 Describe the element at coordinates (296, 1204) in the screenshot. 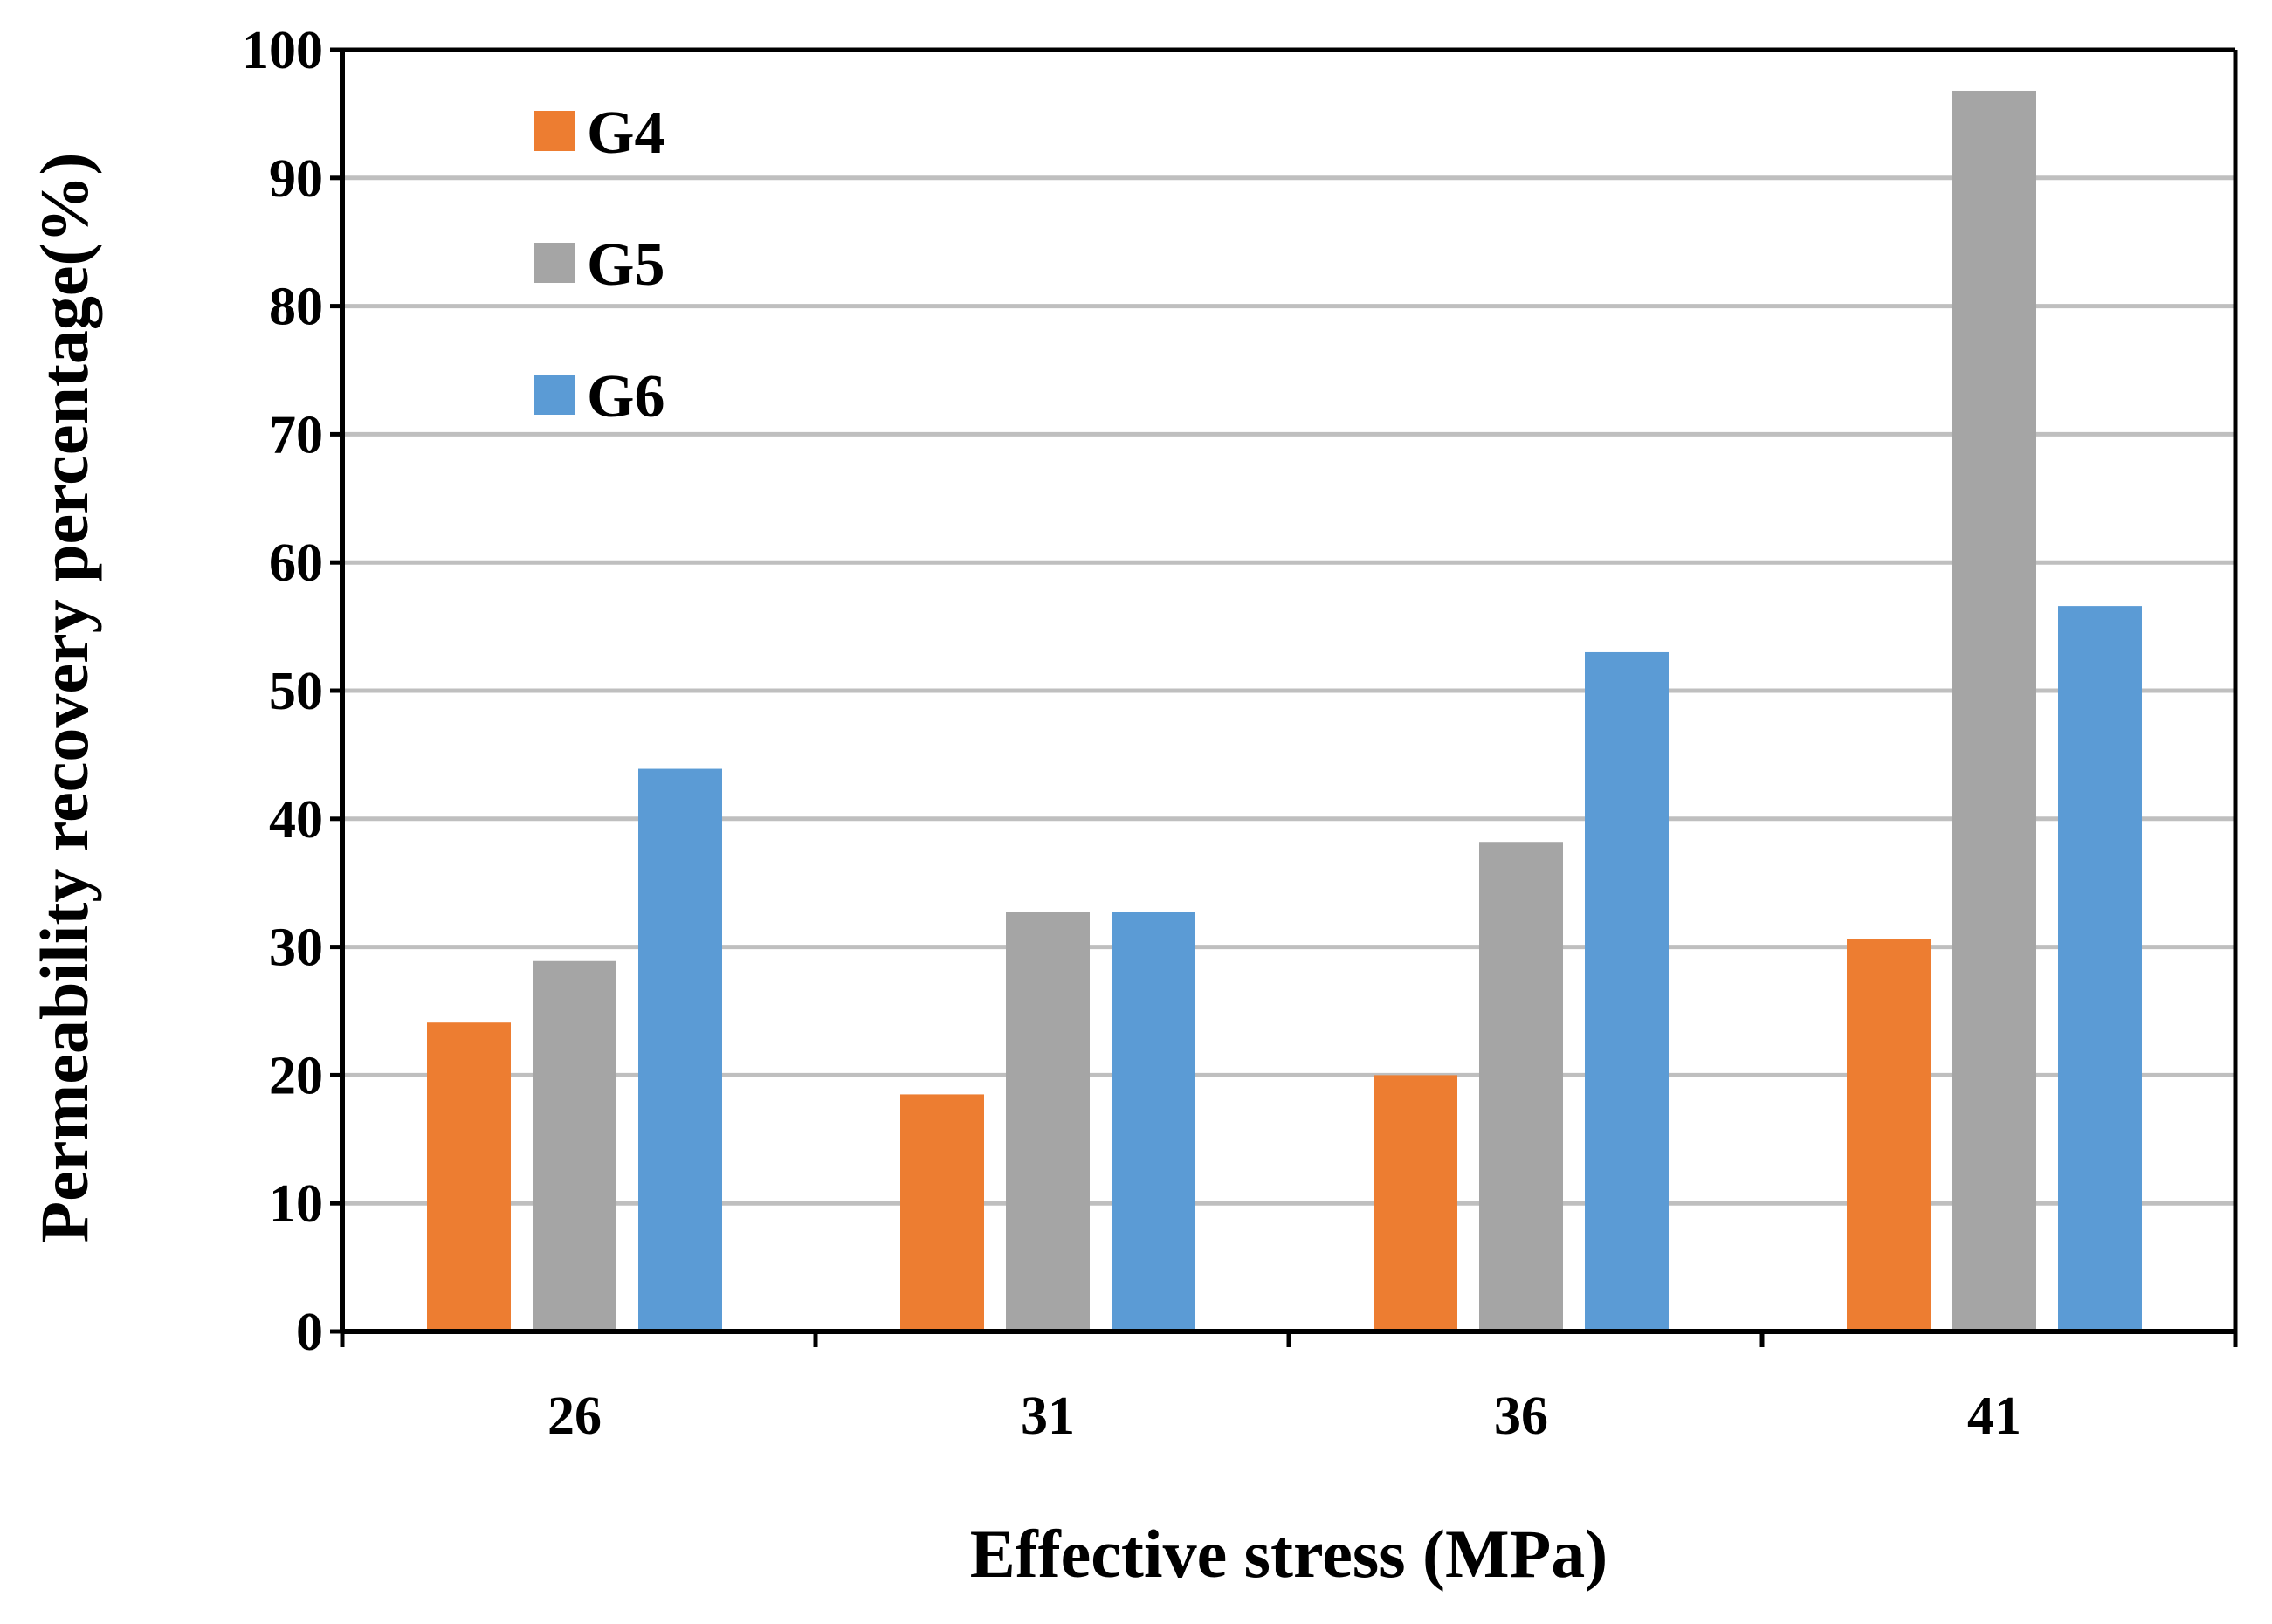

I see `y-tick-label: 10` at that location.